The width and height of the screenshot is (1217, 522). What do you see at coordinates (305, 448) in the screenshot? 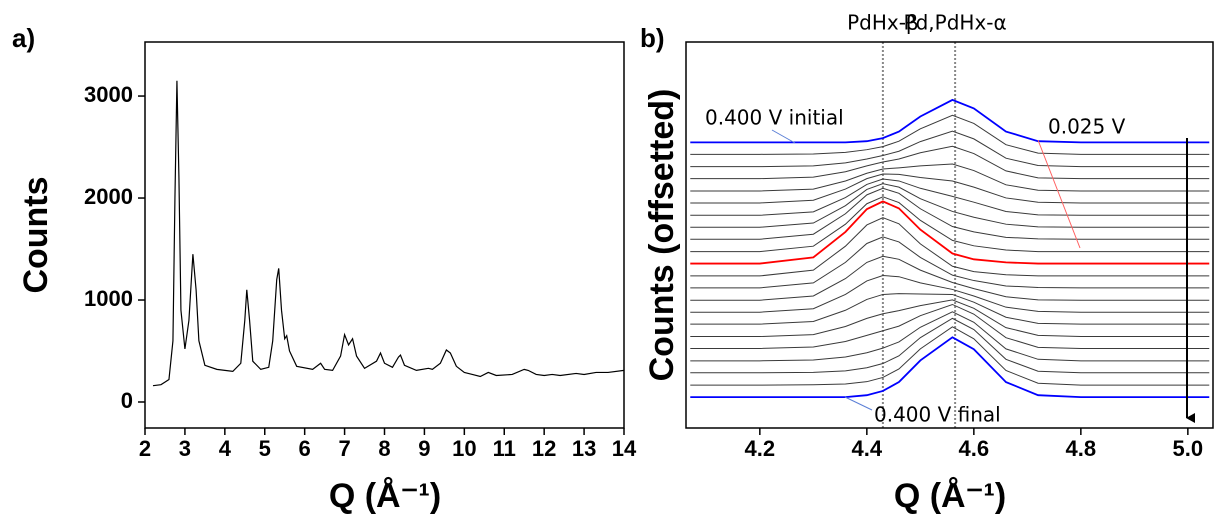
I see `x-tick-label: 6` at bounding box center [305, 448].